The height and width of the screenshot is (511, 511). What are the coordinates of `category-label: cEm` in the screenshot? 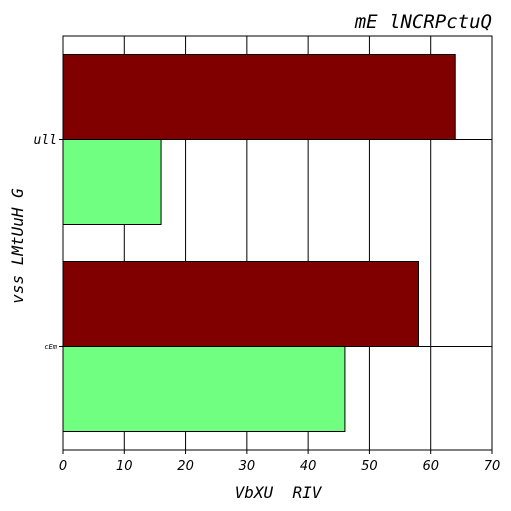 It's located at (50, 347).